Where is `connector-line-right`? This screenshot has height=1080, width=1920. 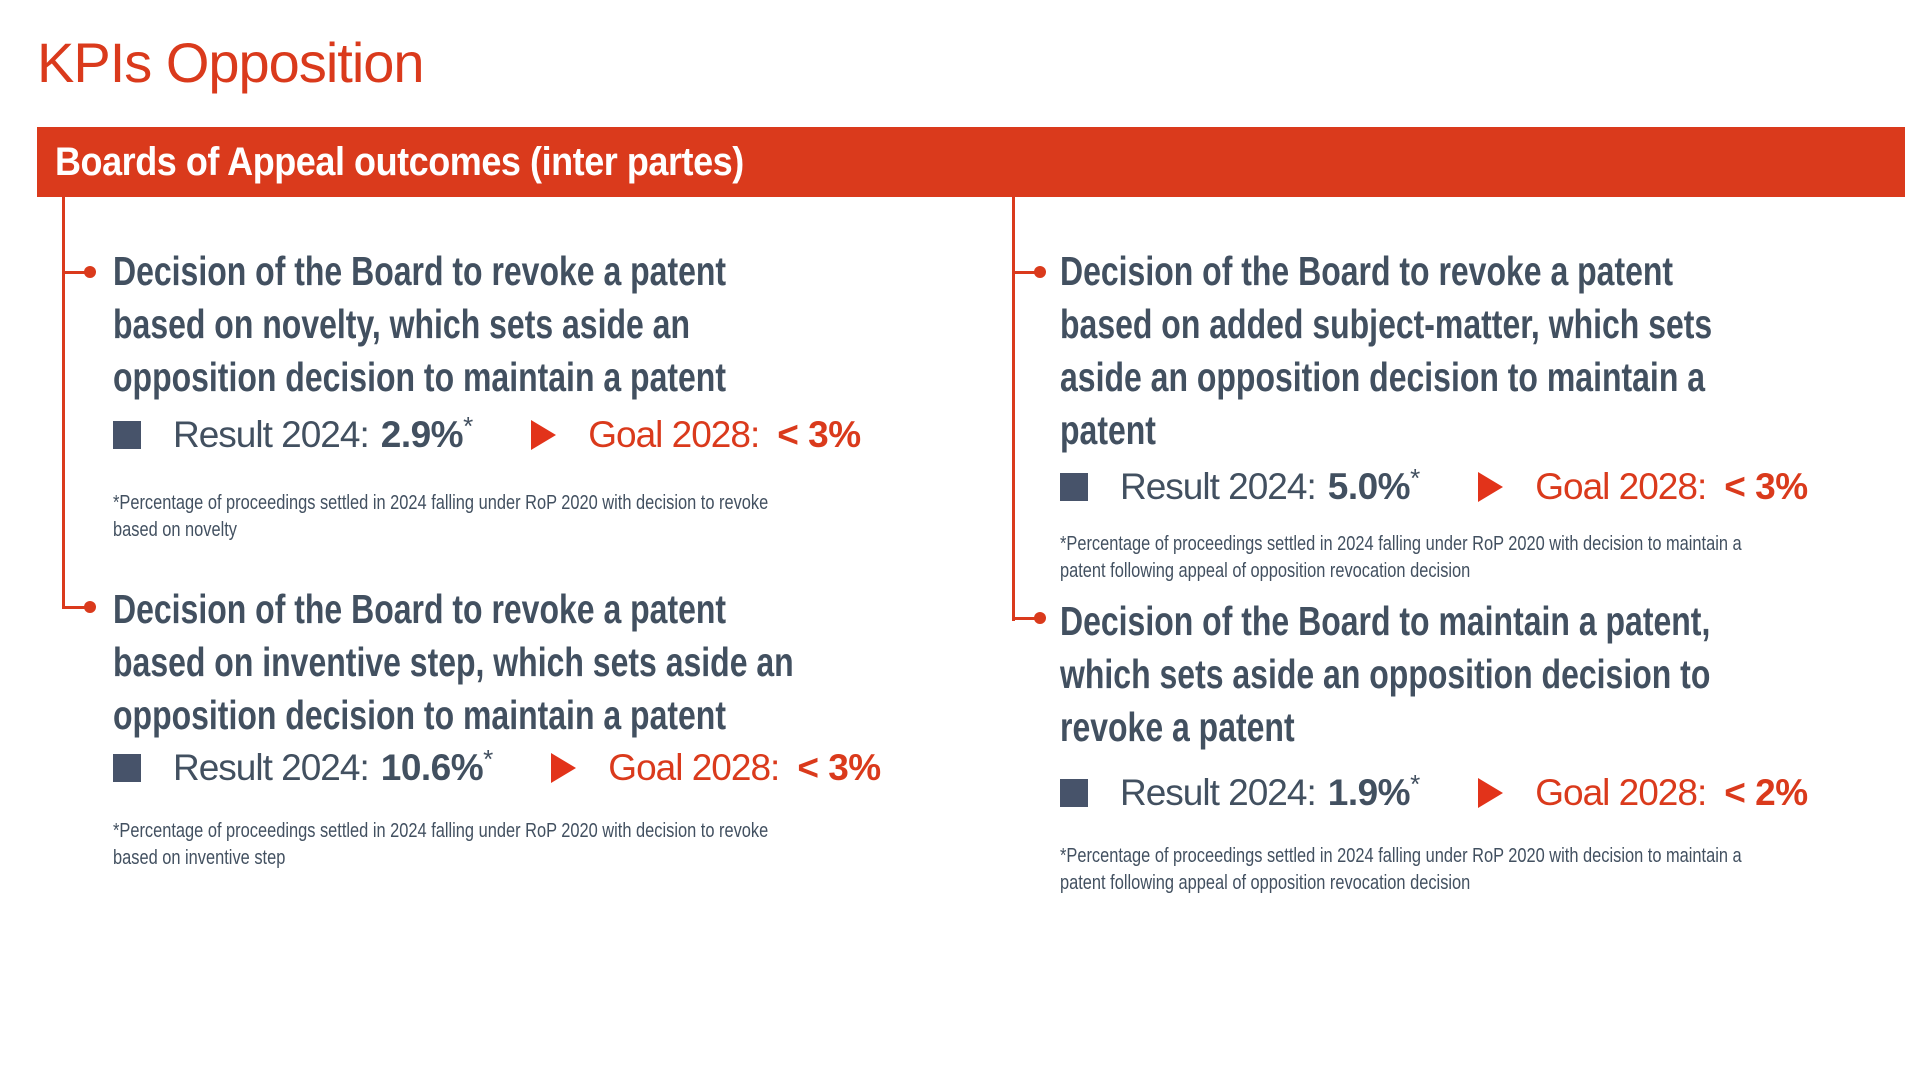 connector-line-right is located at coordinates (1013, 409).